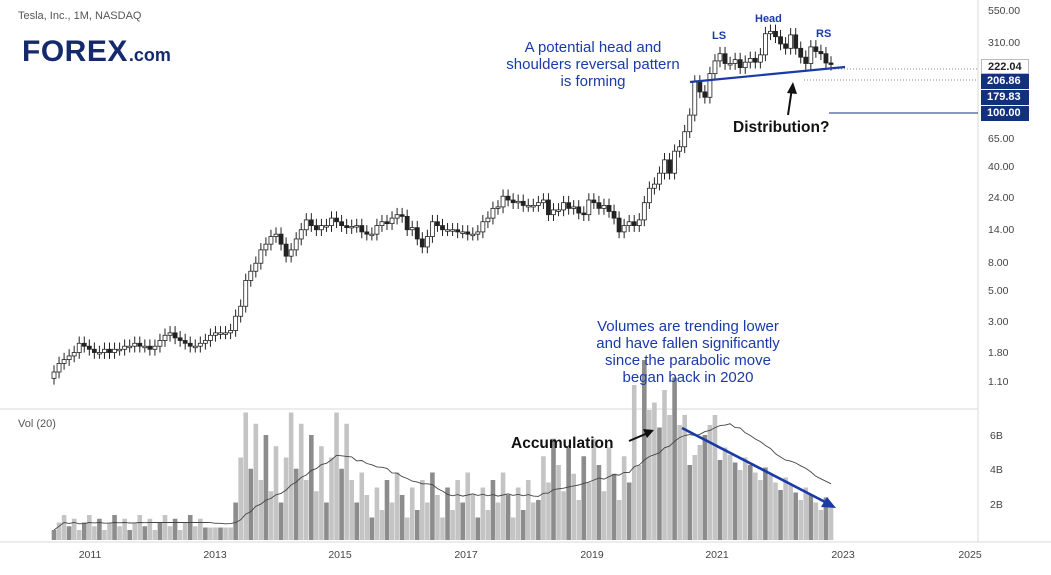 The width and height of the screenshot is (1051, 575). I want to click on label-rs: RS, so click(824, 34).